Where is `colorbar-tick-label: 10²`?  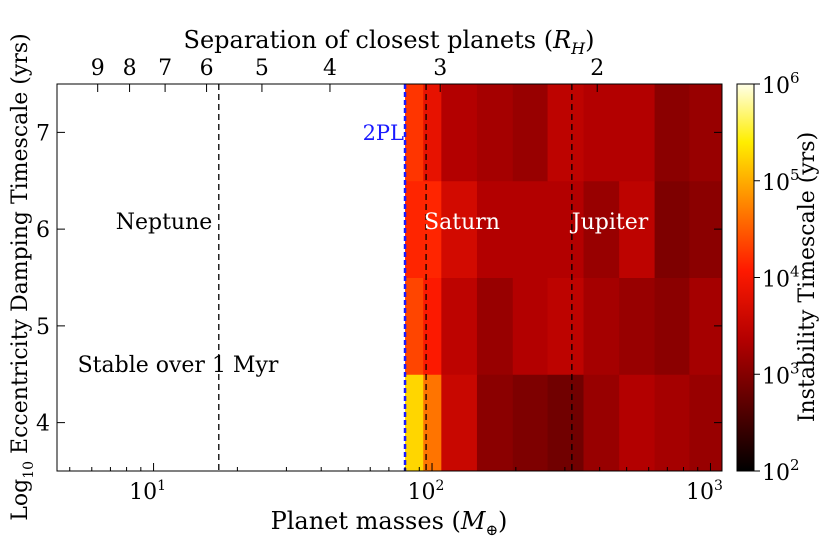 colorbar-tick-label: 10² is located at coordinates (781, 471).